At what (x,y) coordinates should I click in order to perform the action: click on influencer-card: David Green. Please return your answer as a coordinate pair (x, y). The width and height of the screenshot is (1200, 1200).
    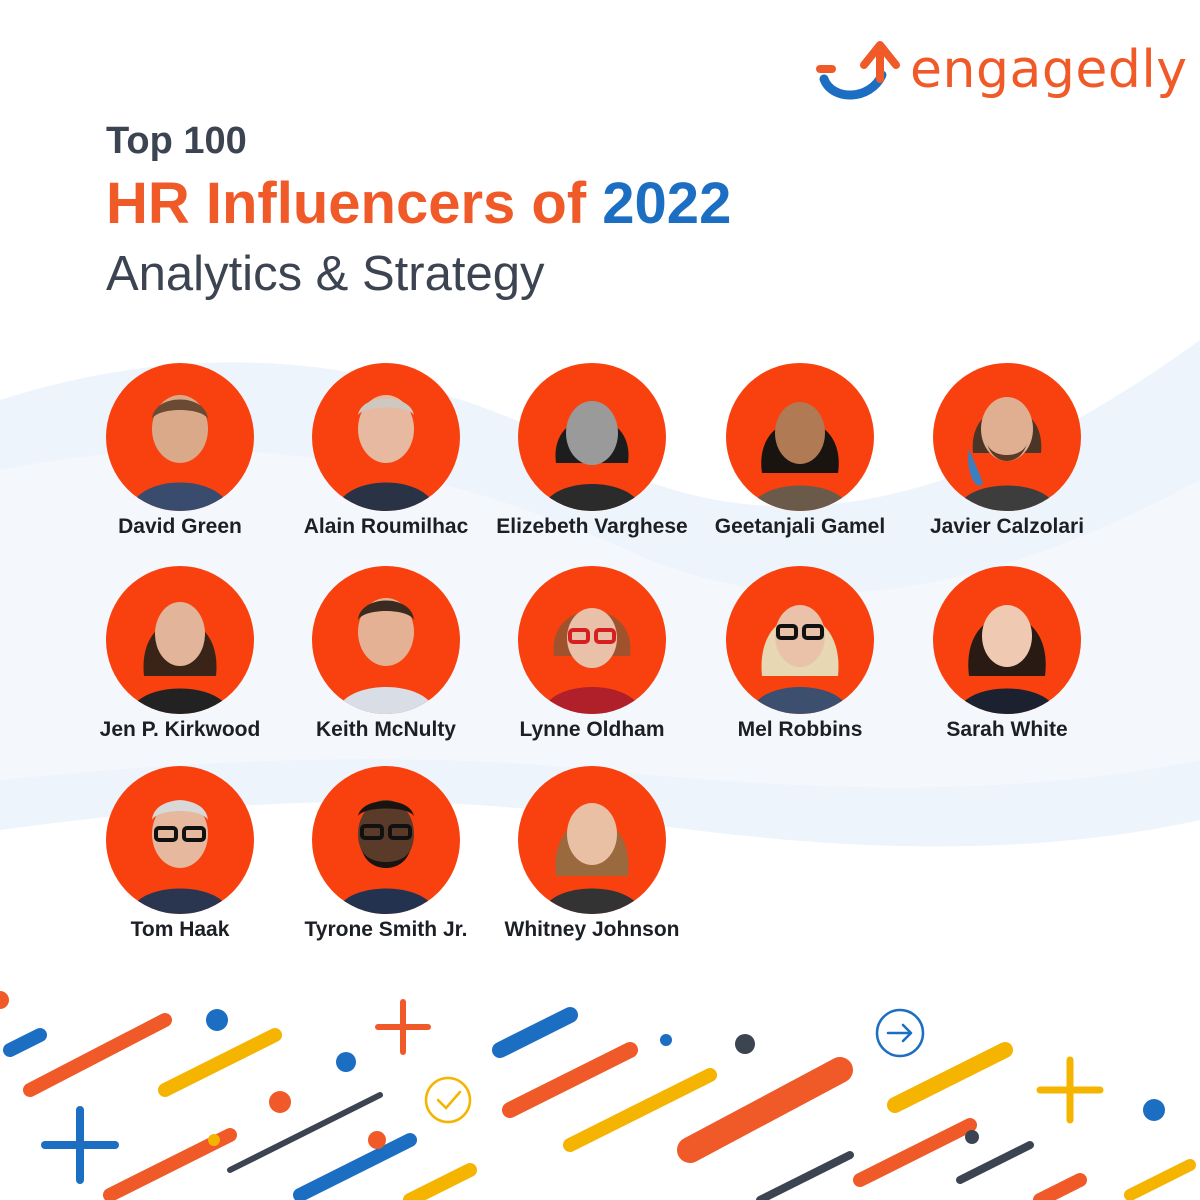
    Looking at the image, I should click on (180, 463).